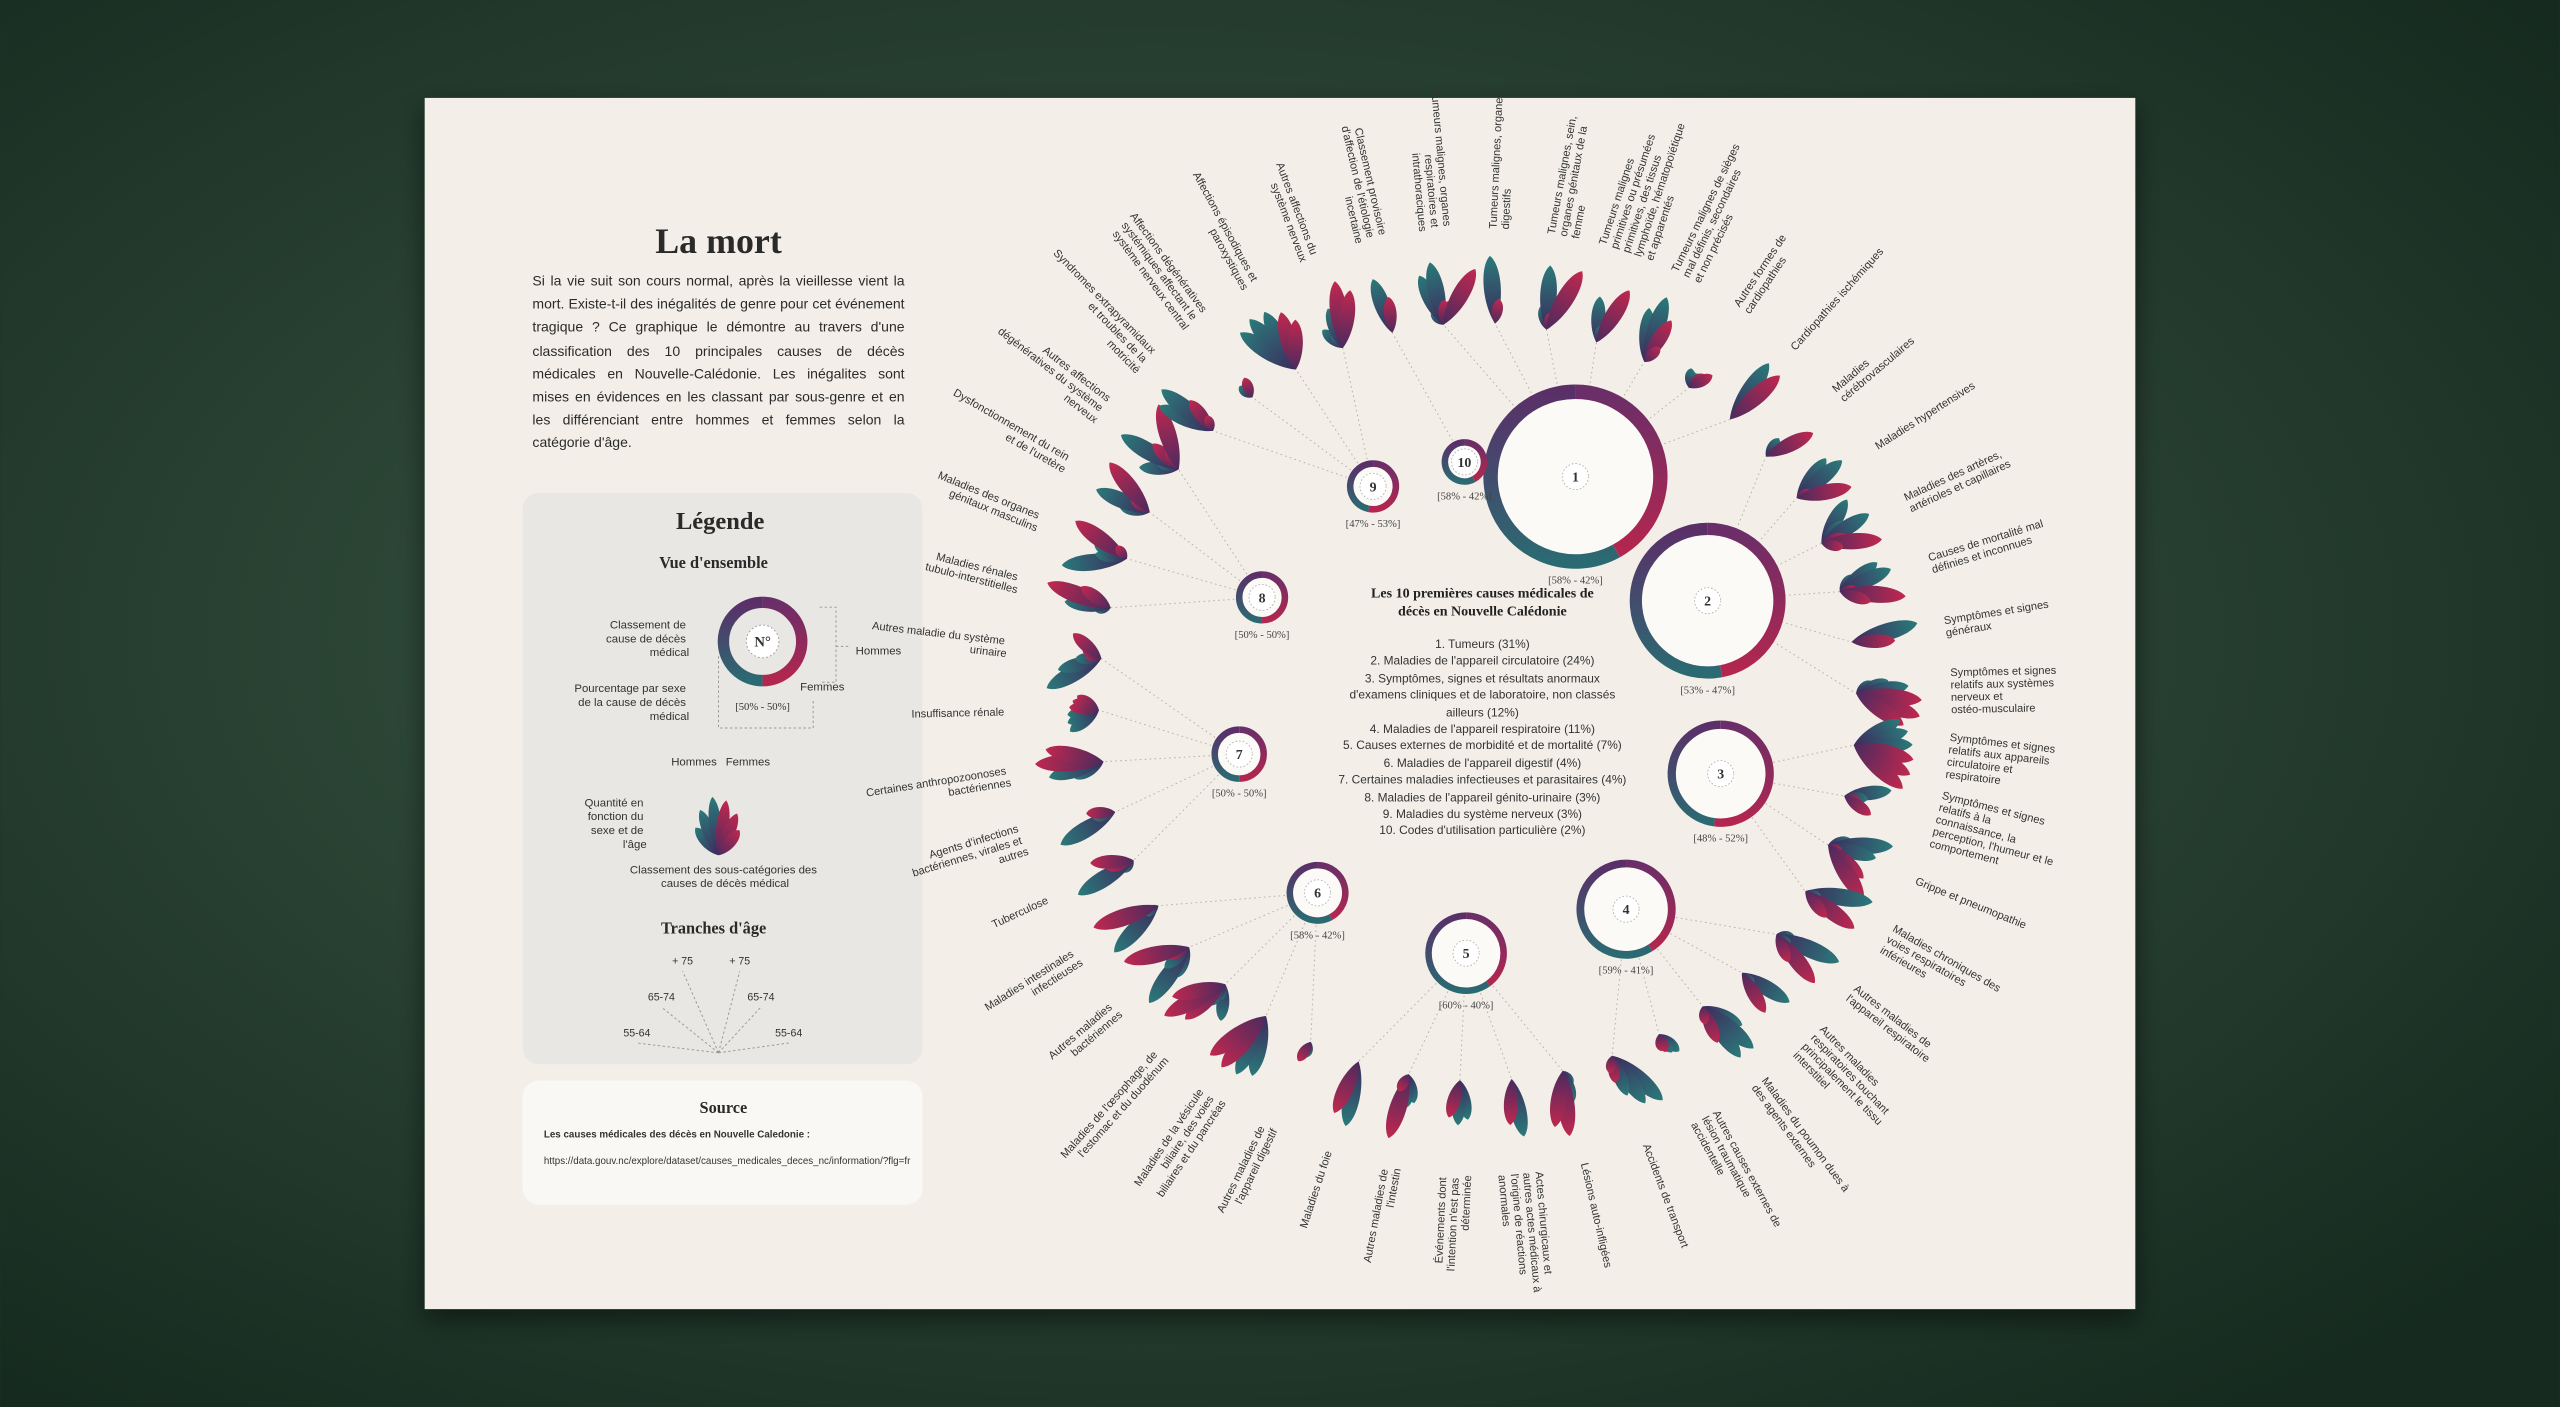 This screenshot has width=2560, height=1407. What do you see at coordinates (1482, 814) in the screenshot?
I see `center-item: 9. Maladies du système nerveux (3%)` at bounding box center [1482, 814].